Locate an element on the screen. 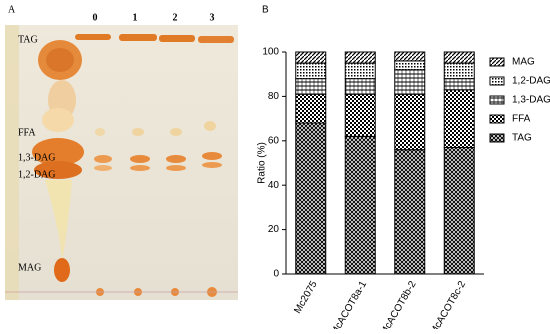 This screenshot has width=550, height=334. legend-label: 1,3-DAG is located at coordinates (531, 100).